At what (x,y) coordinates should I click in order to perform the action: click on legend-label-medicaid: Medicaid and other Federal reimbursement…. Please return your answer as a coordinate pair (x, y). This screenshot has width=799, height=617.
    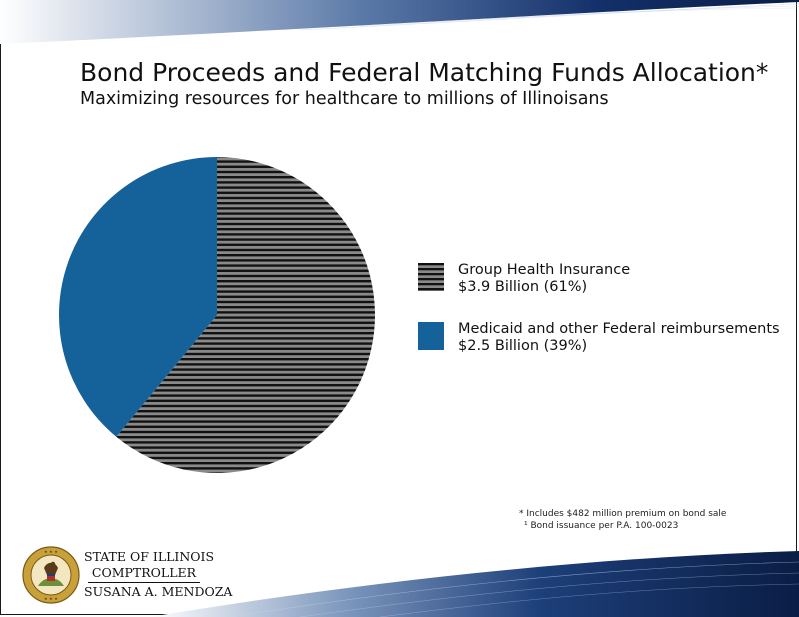
    Looking at the image, I should click on (619, 329).